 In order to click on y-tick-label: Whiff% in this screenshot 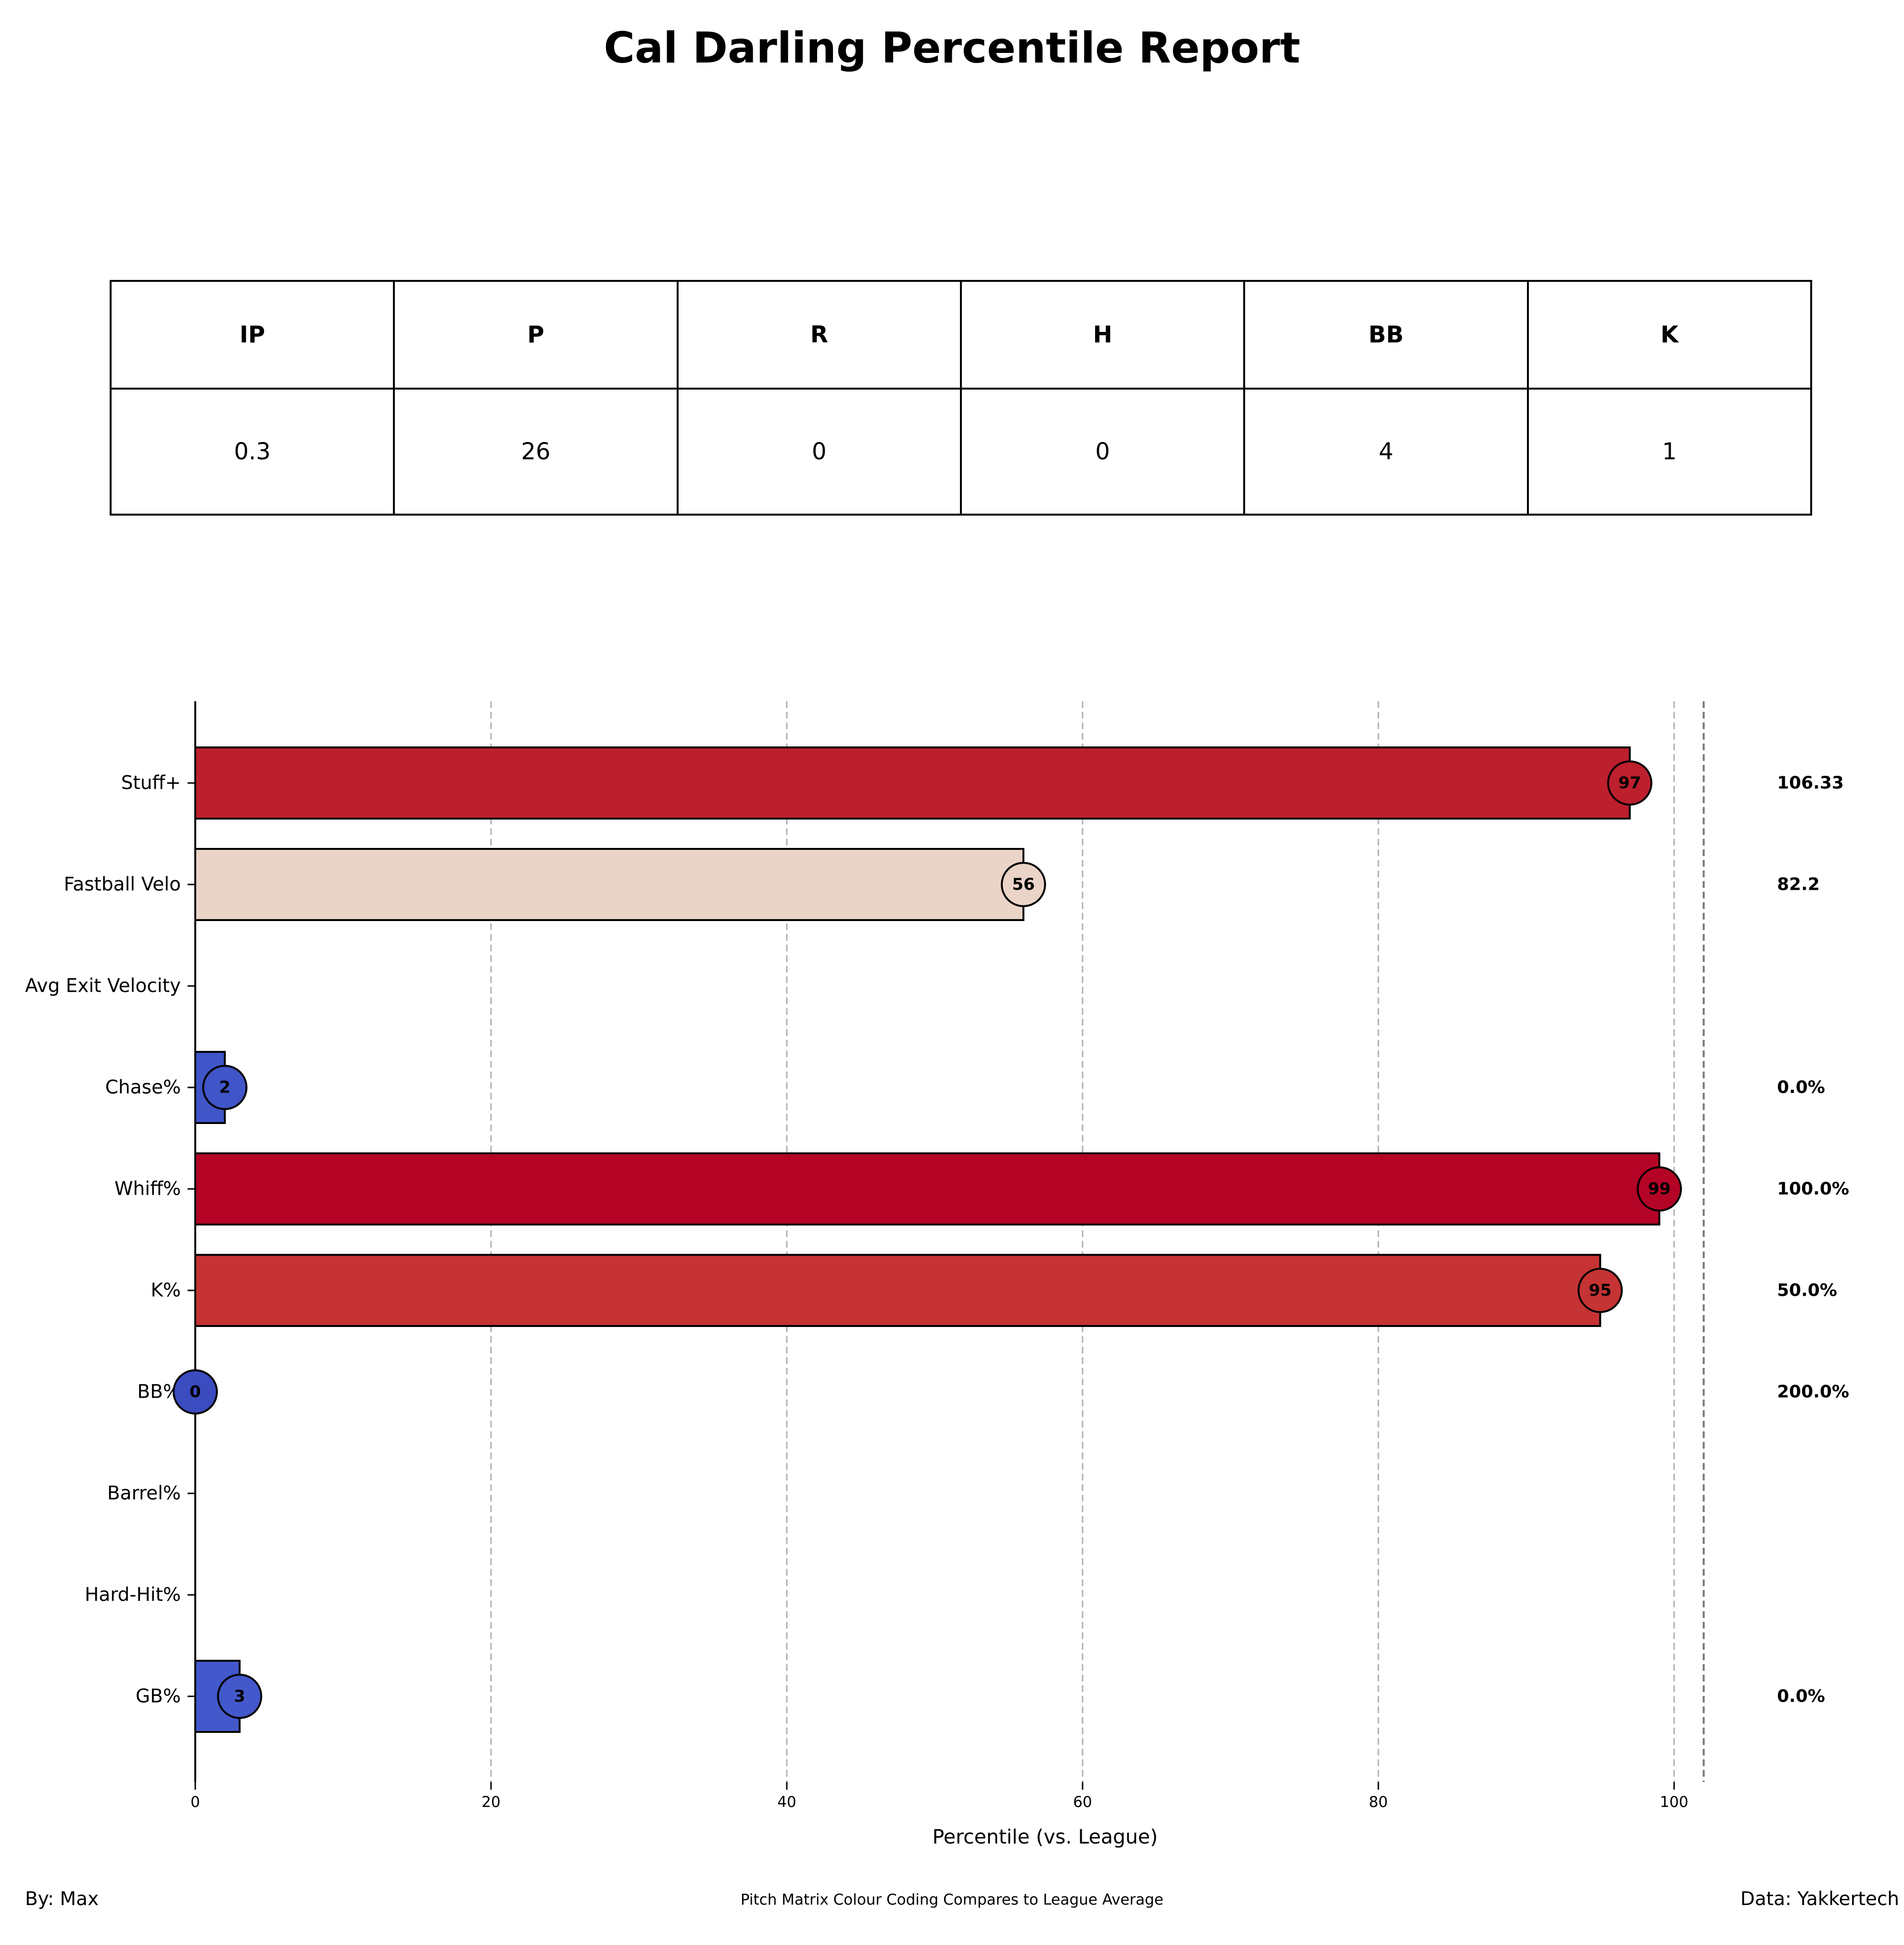, I will do `click(147, 1189)`.